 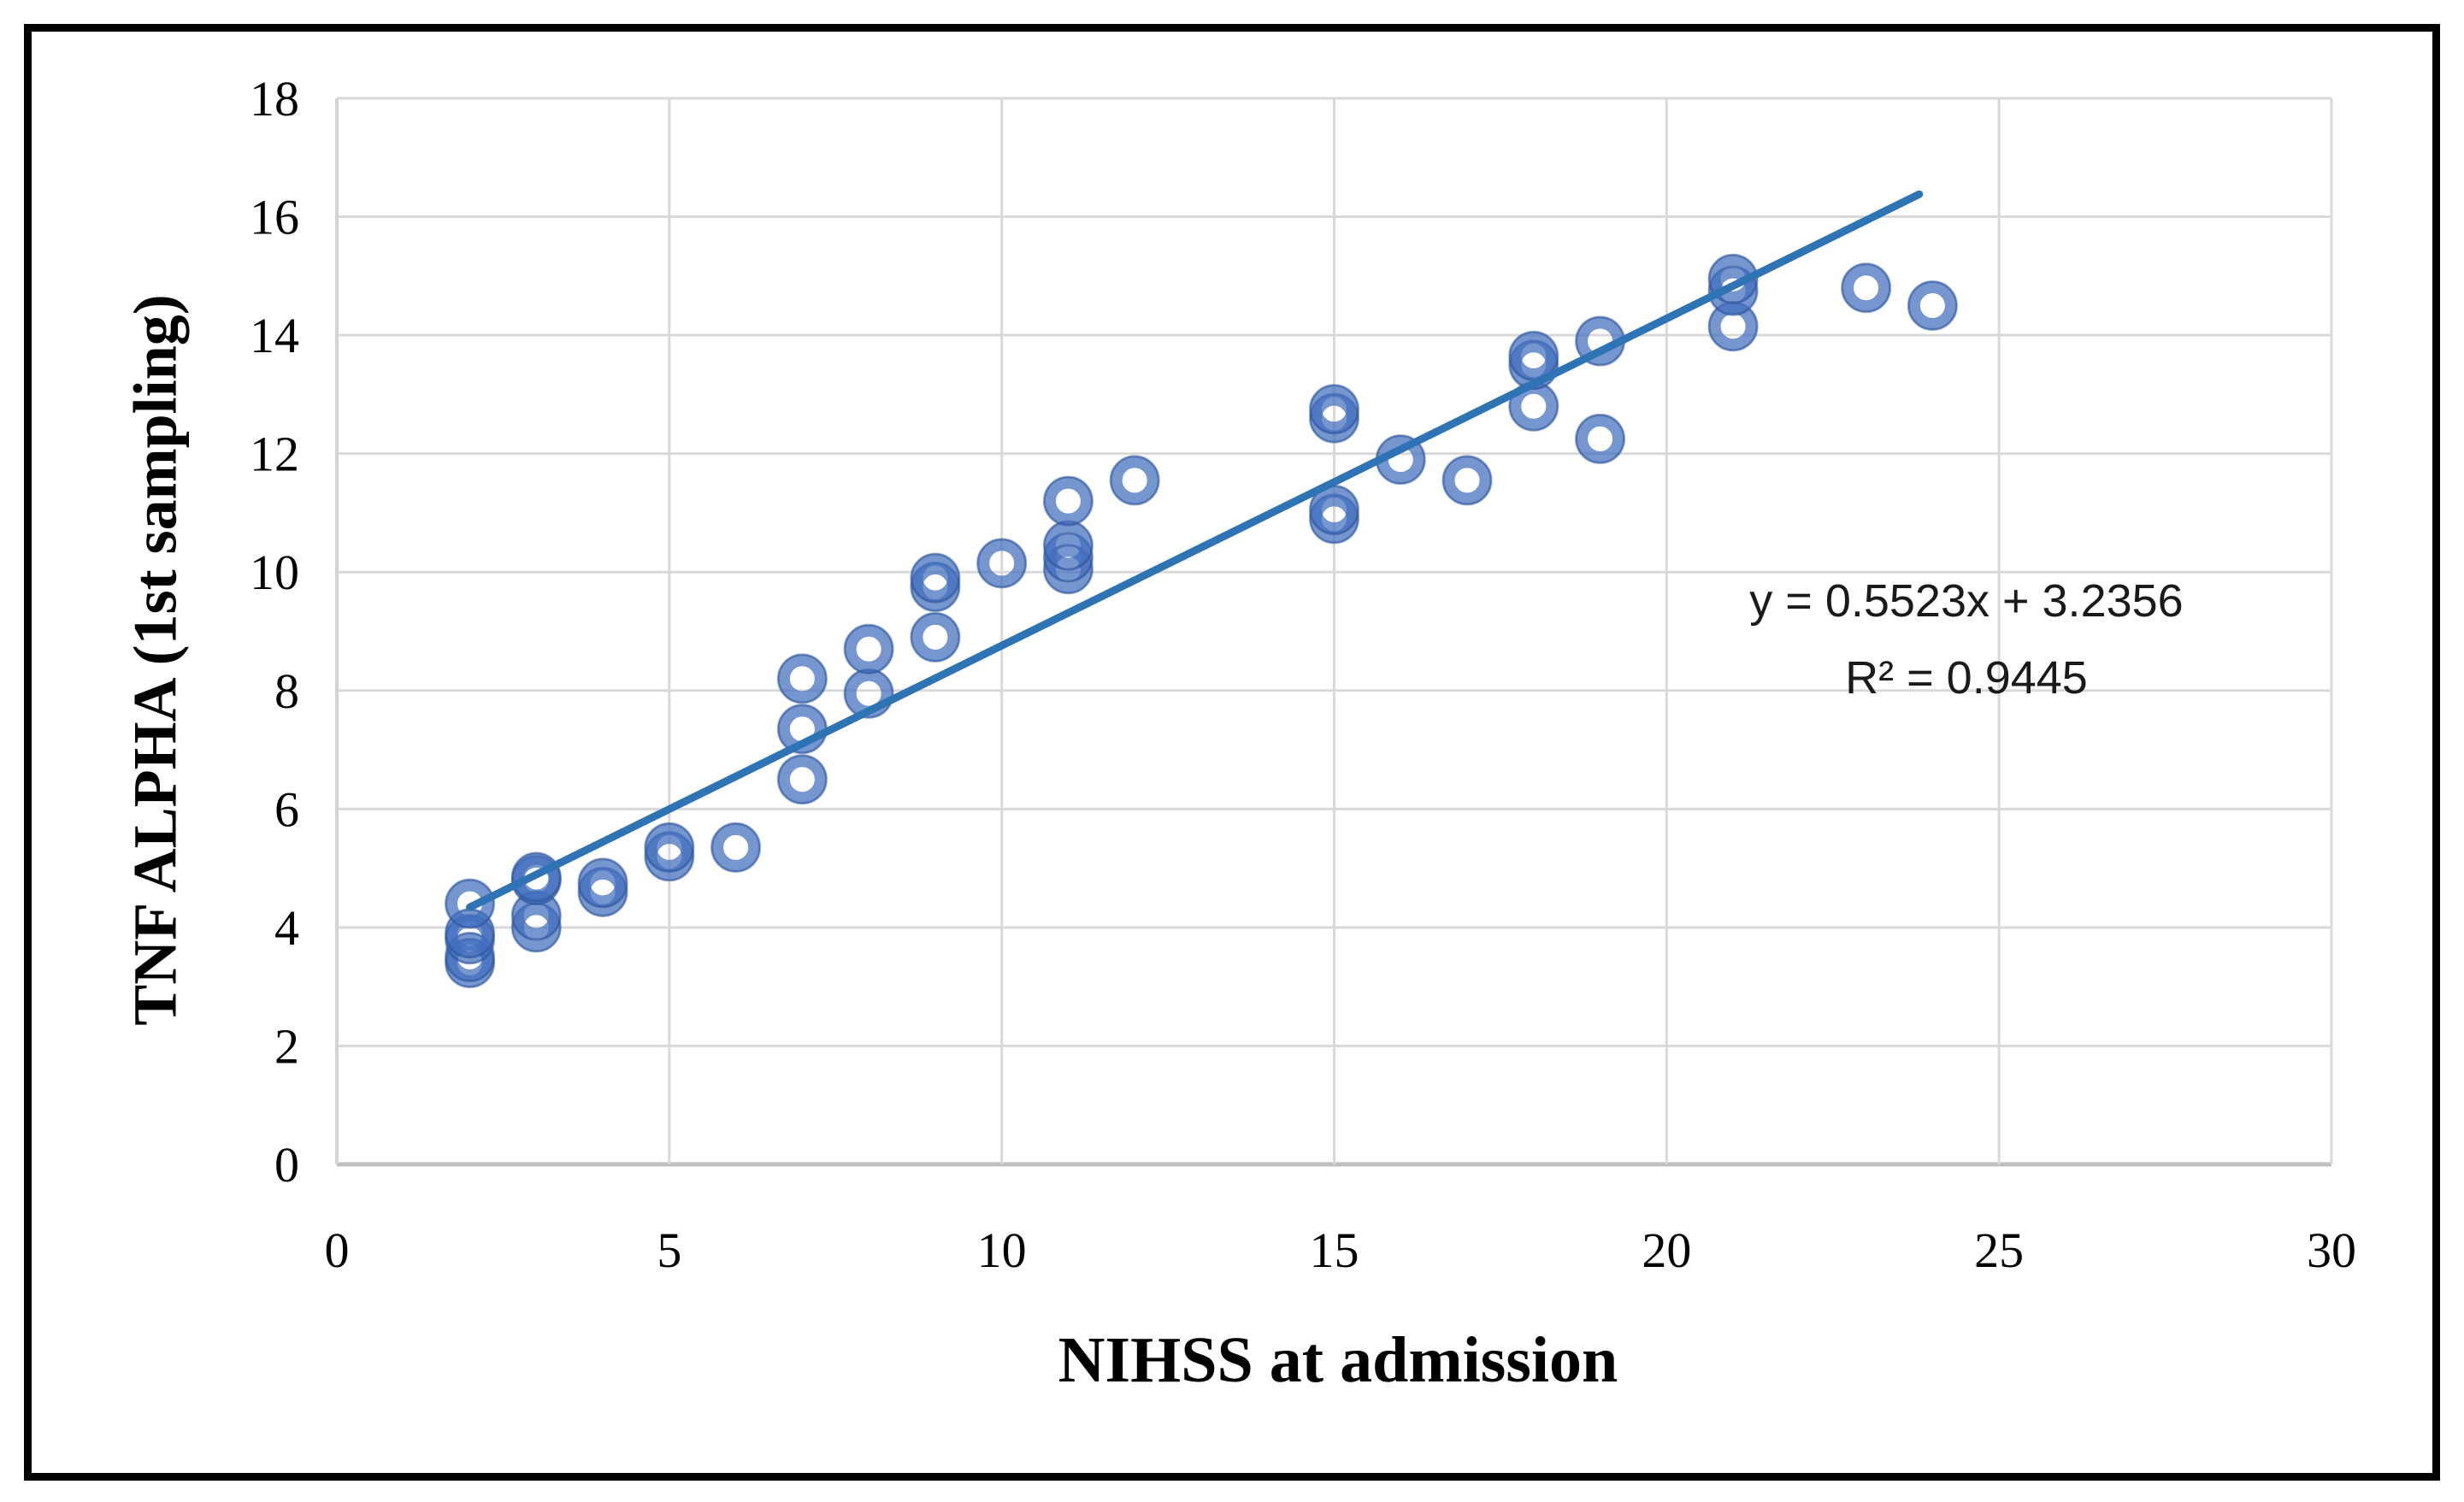 I want to click on y-tick-label: 6, so click(x=286, y=809).